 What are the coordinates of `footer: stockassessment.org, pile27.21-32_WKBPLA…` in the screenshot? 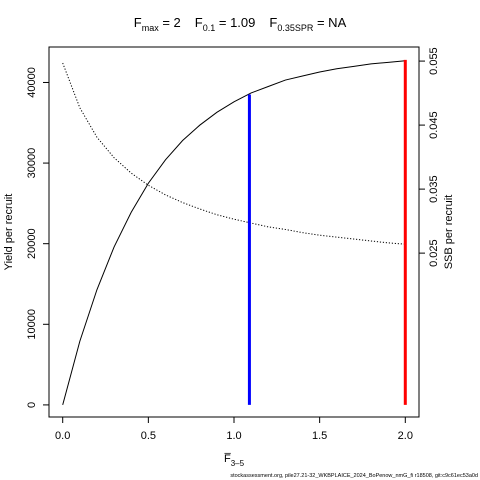 It's located at (354, 476).